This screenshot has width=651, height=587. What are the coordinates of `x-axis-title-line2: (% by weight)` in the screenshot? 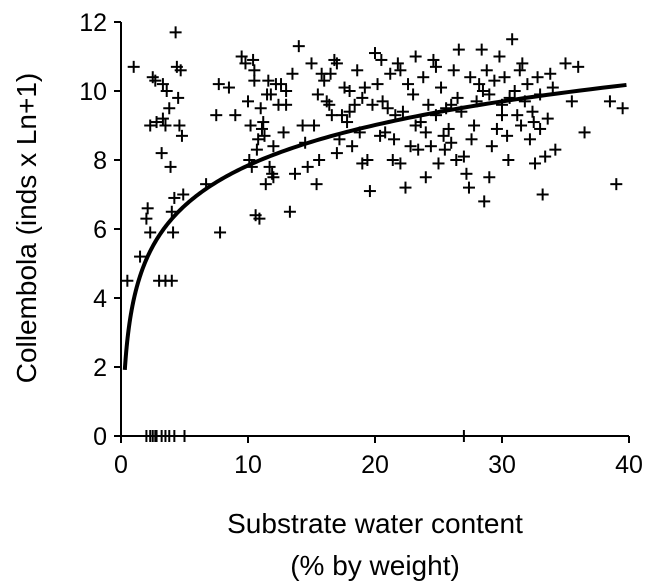 It's located at (375, 565).